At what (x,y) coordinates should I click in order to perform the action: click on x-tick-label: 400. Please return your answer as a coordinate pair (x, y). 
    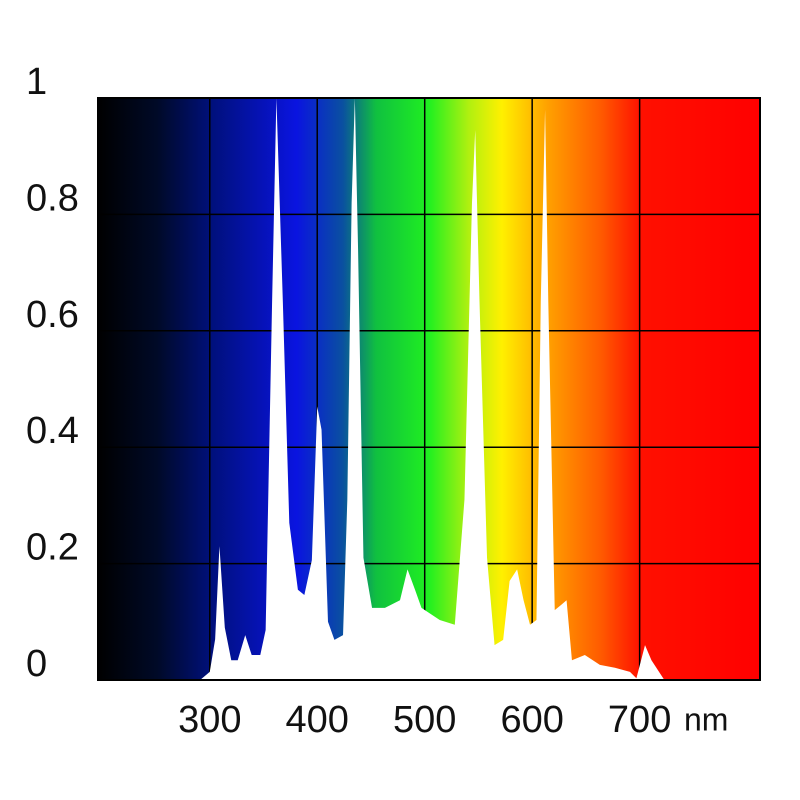
    Looking at the image, I should click on (317, 720).